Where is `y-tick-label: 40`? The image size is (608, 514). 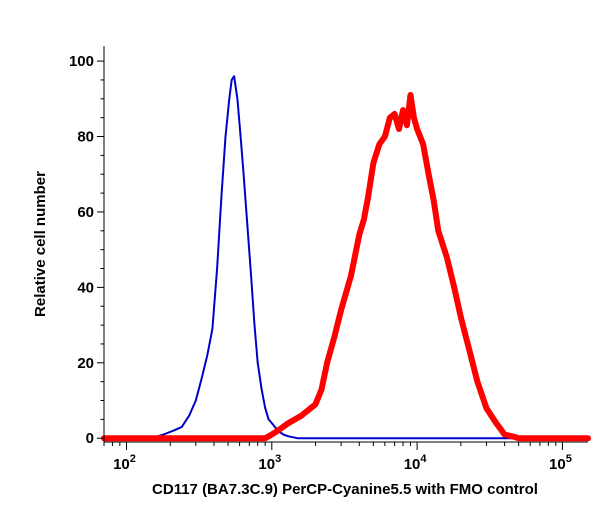
y-tick-label: 40 is located at coordinates (85, 287).